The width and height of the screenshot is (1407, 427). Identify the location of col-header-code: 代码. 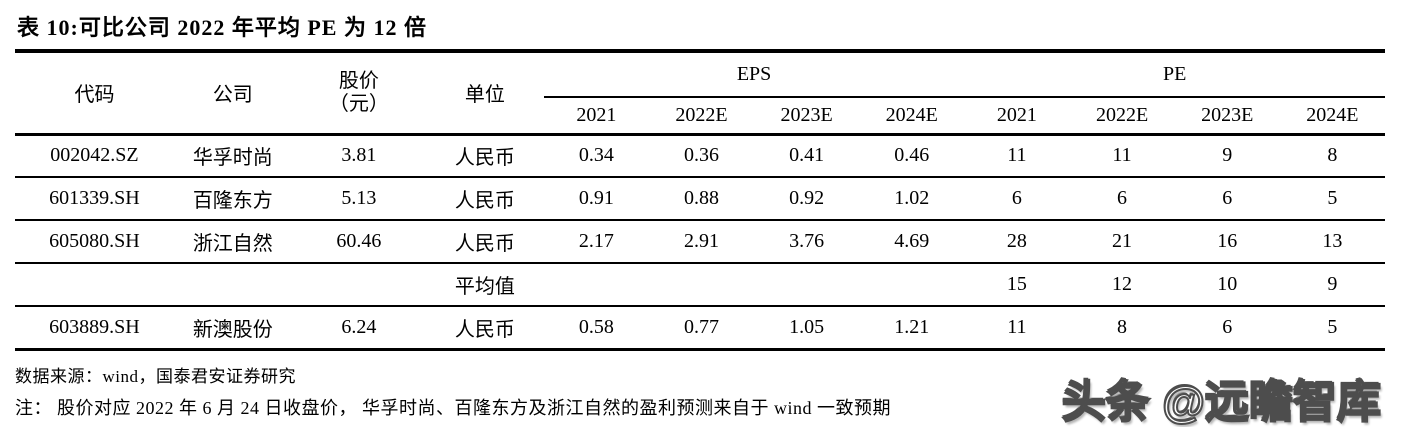
(94, 95).